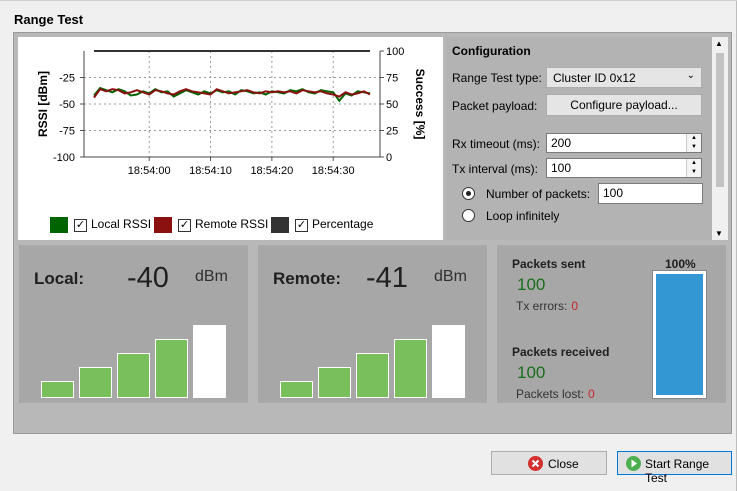 This screenshot has height=491, width=737. Describe the element at coordinates (210, 171) in the screenshot. I see `x-tick-label: 18:54:10` at that location.